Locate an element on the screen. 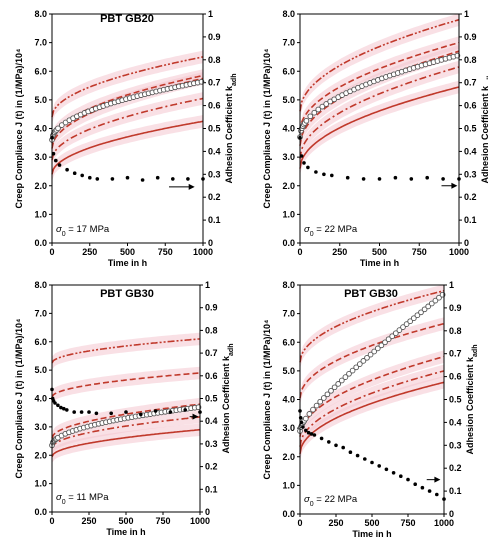 Image resolution: width=488 pixels, height=555 pixels. y2-tick-label: 0.4 is located at coordinates (455, 422).